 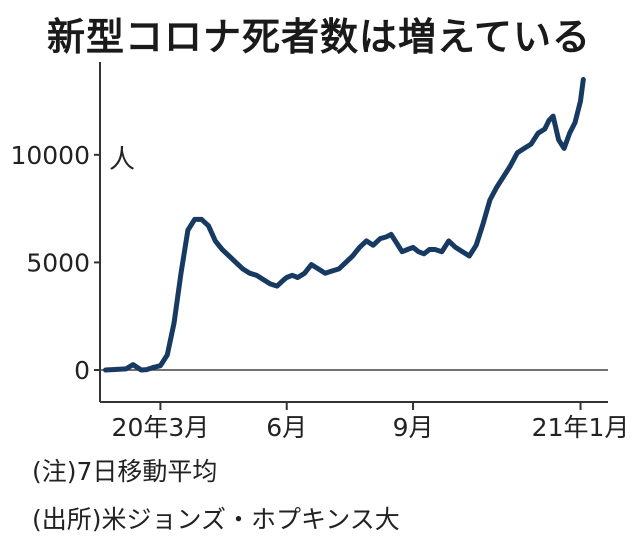 I want to click on x-tick-label: 21年1月, so click(x=581, y=427).